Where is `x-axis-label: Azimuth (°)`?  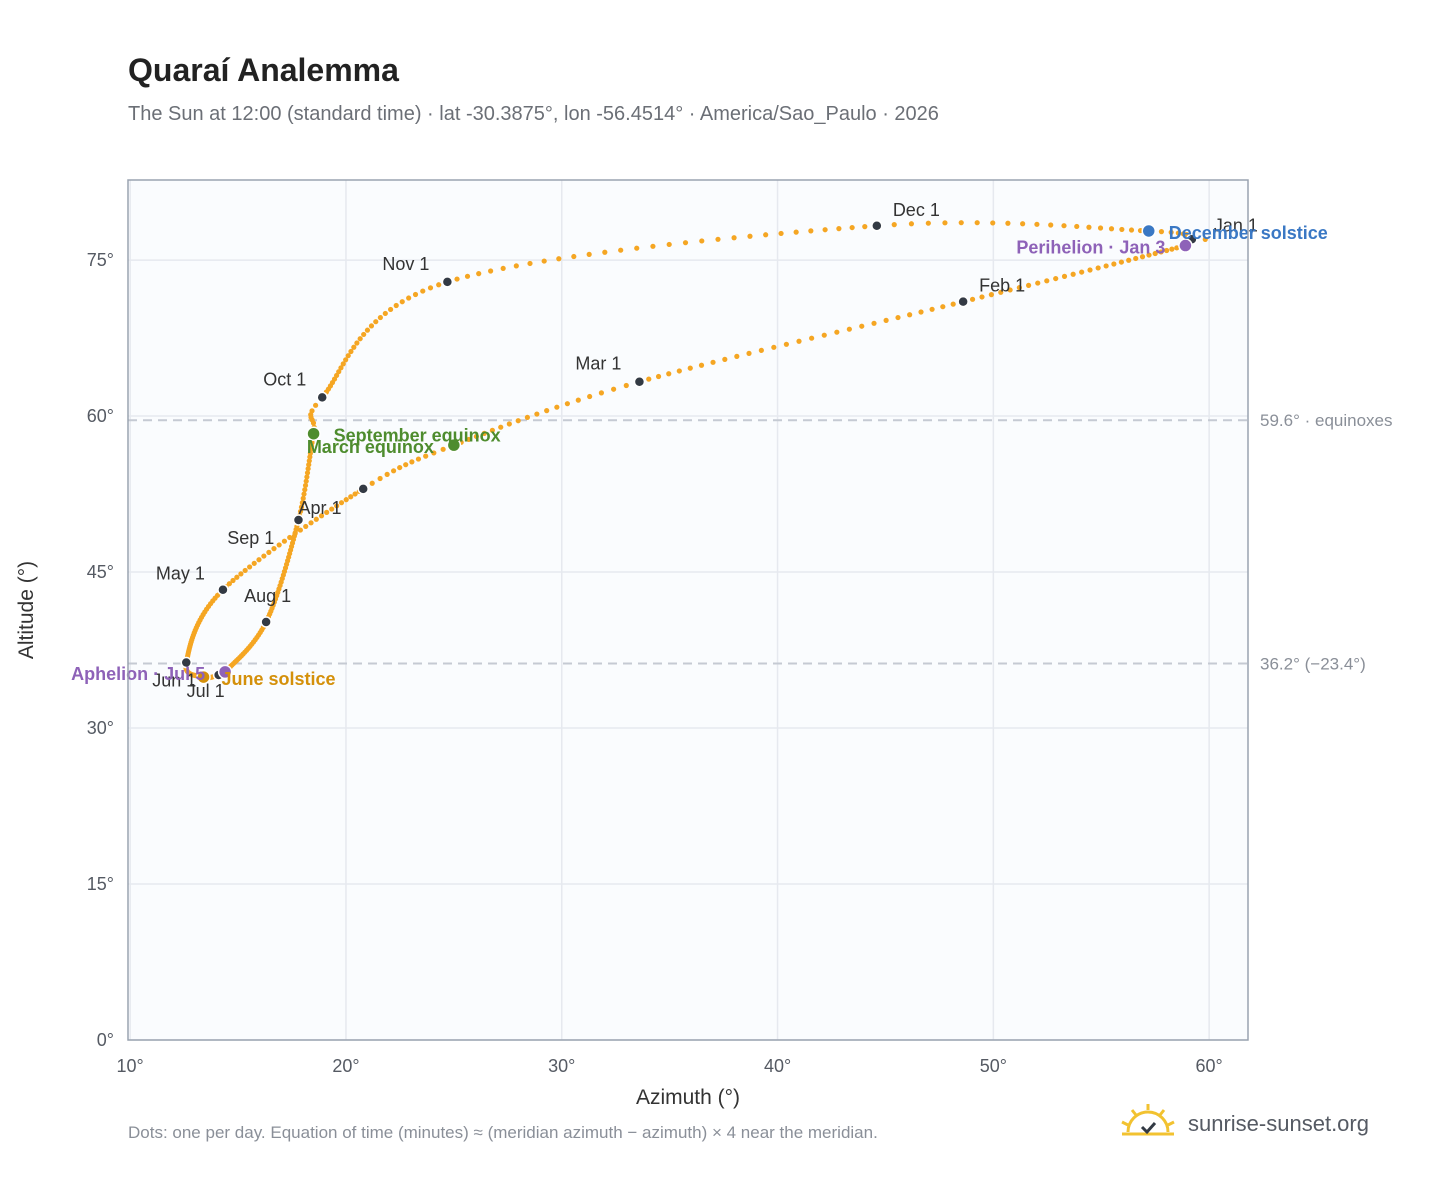
x-axis-label: Azimuth (°) is located at coordinates (688, 1097).